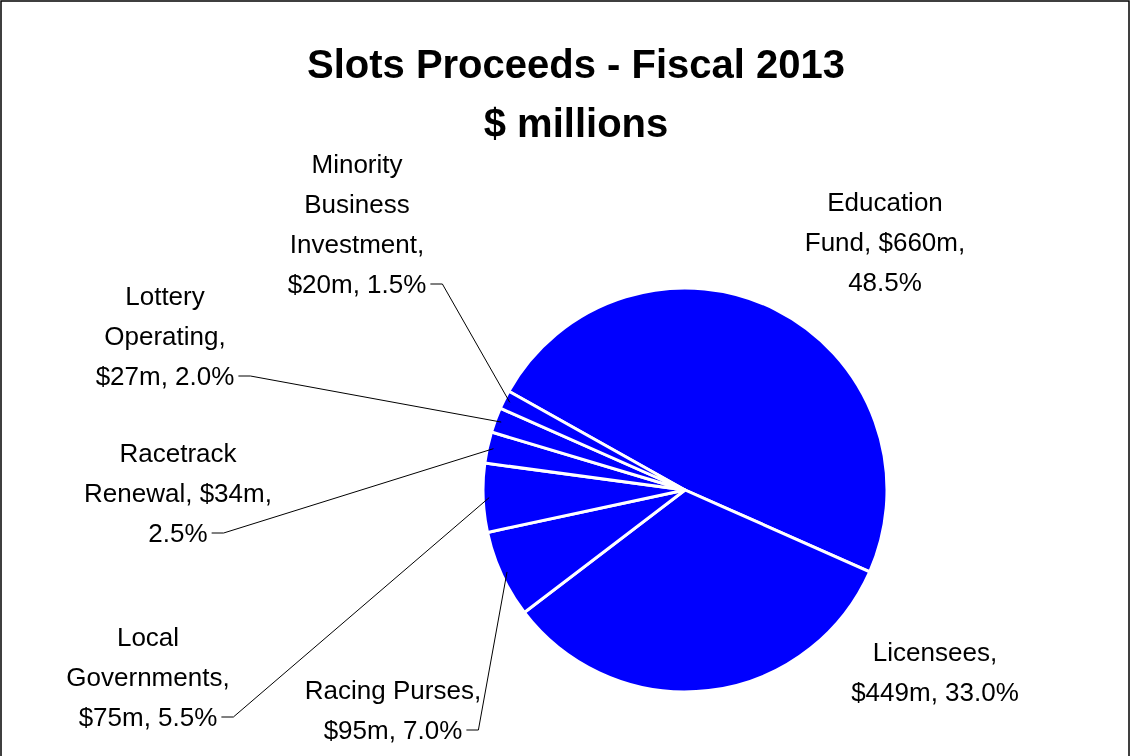 This screenshot has height=756, width=1132. I want to click on slice-label: Racing Purses, $95m, 7.0%, so click(393, 710).